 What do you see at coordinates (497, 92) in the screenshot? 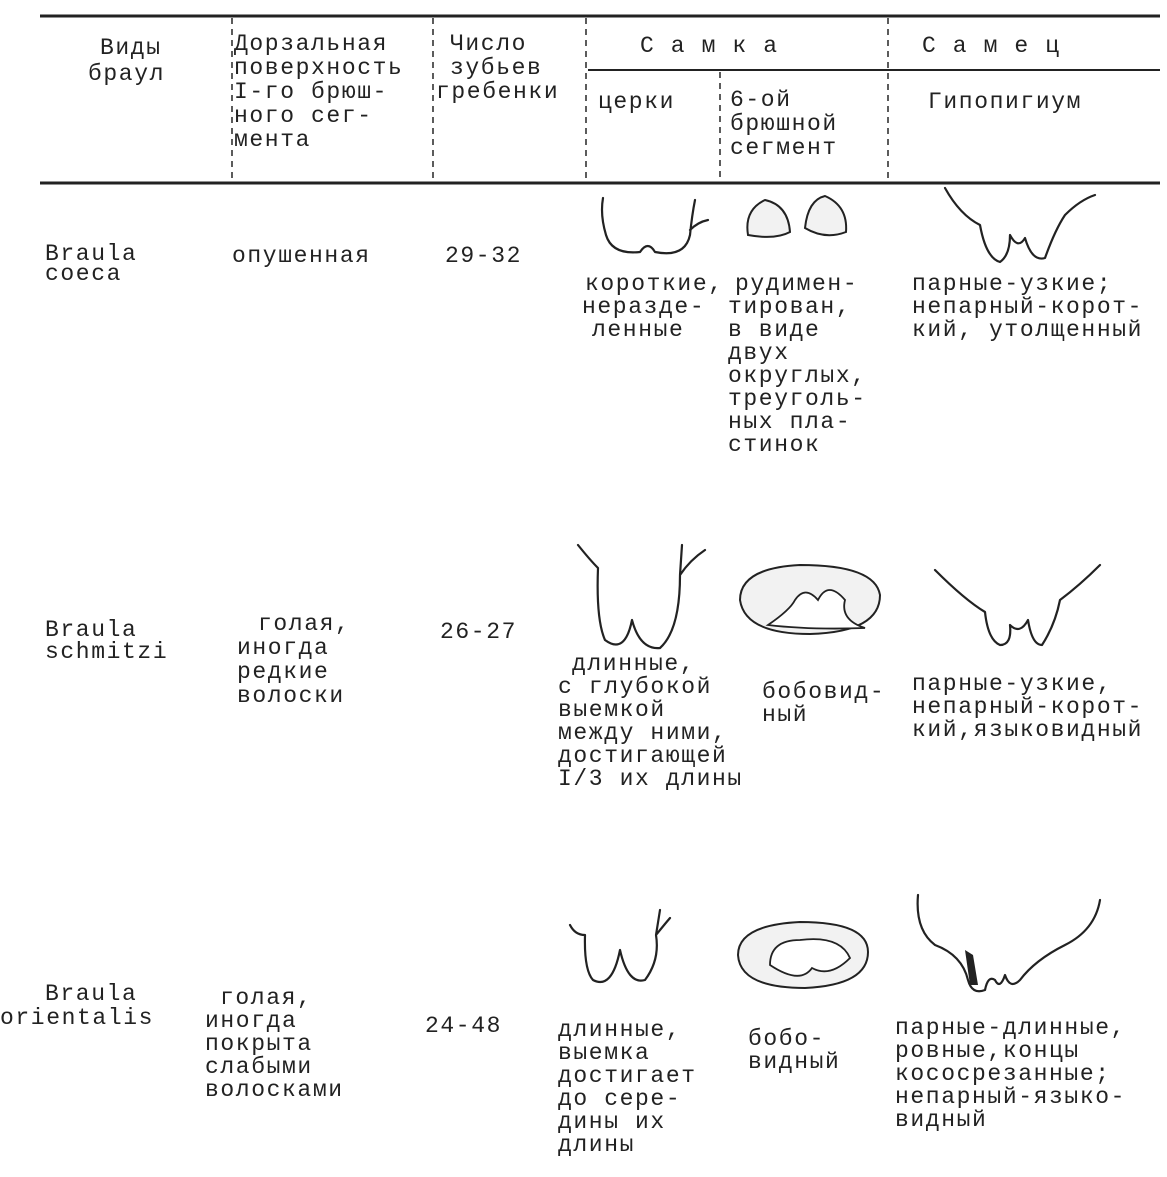
I see `cell-text: гребенки` at bounding box center [497, 92].